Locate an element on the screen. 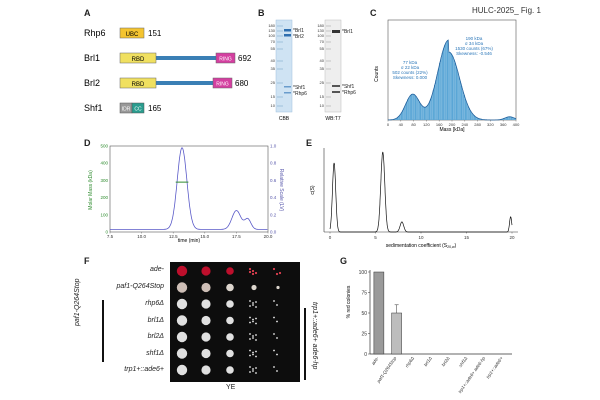  x-tick-label: 240 is located at coordinates (464, 124).